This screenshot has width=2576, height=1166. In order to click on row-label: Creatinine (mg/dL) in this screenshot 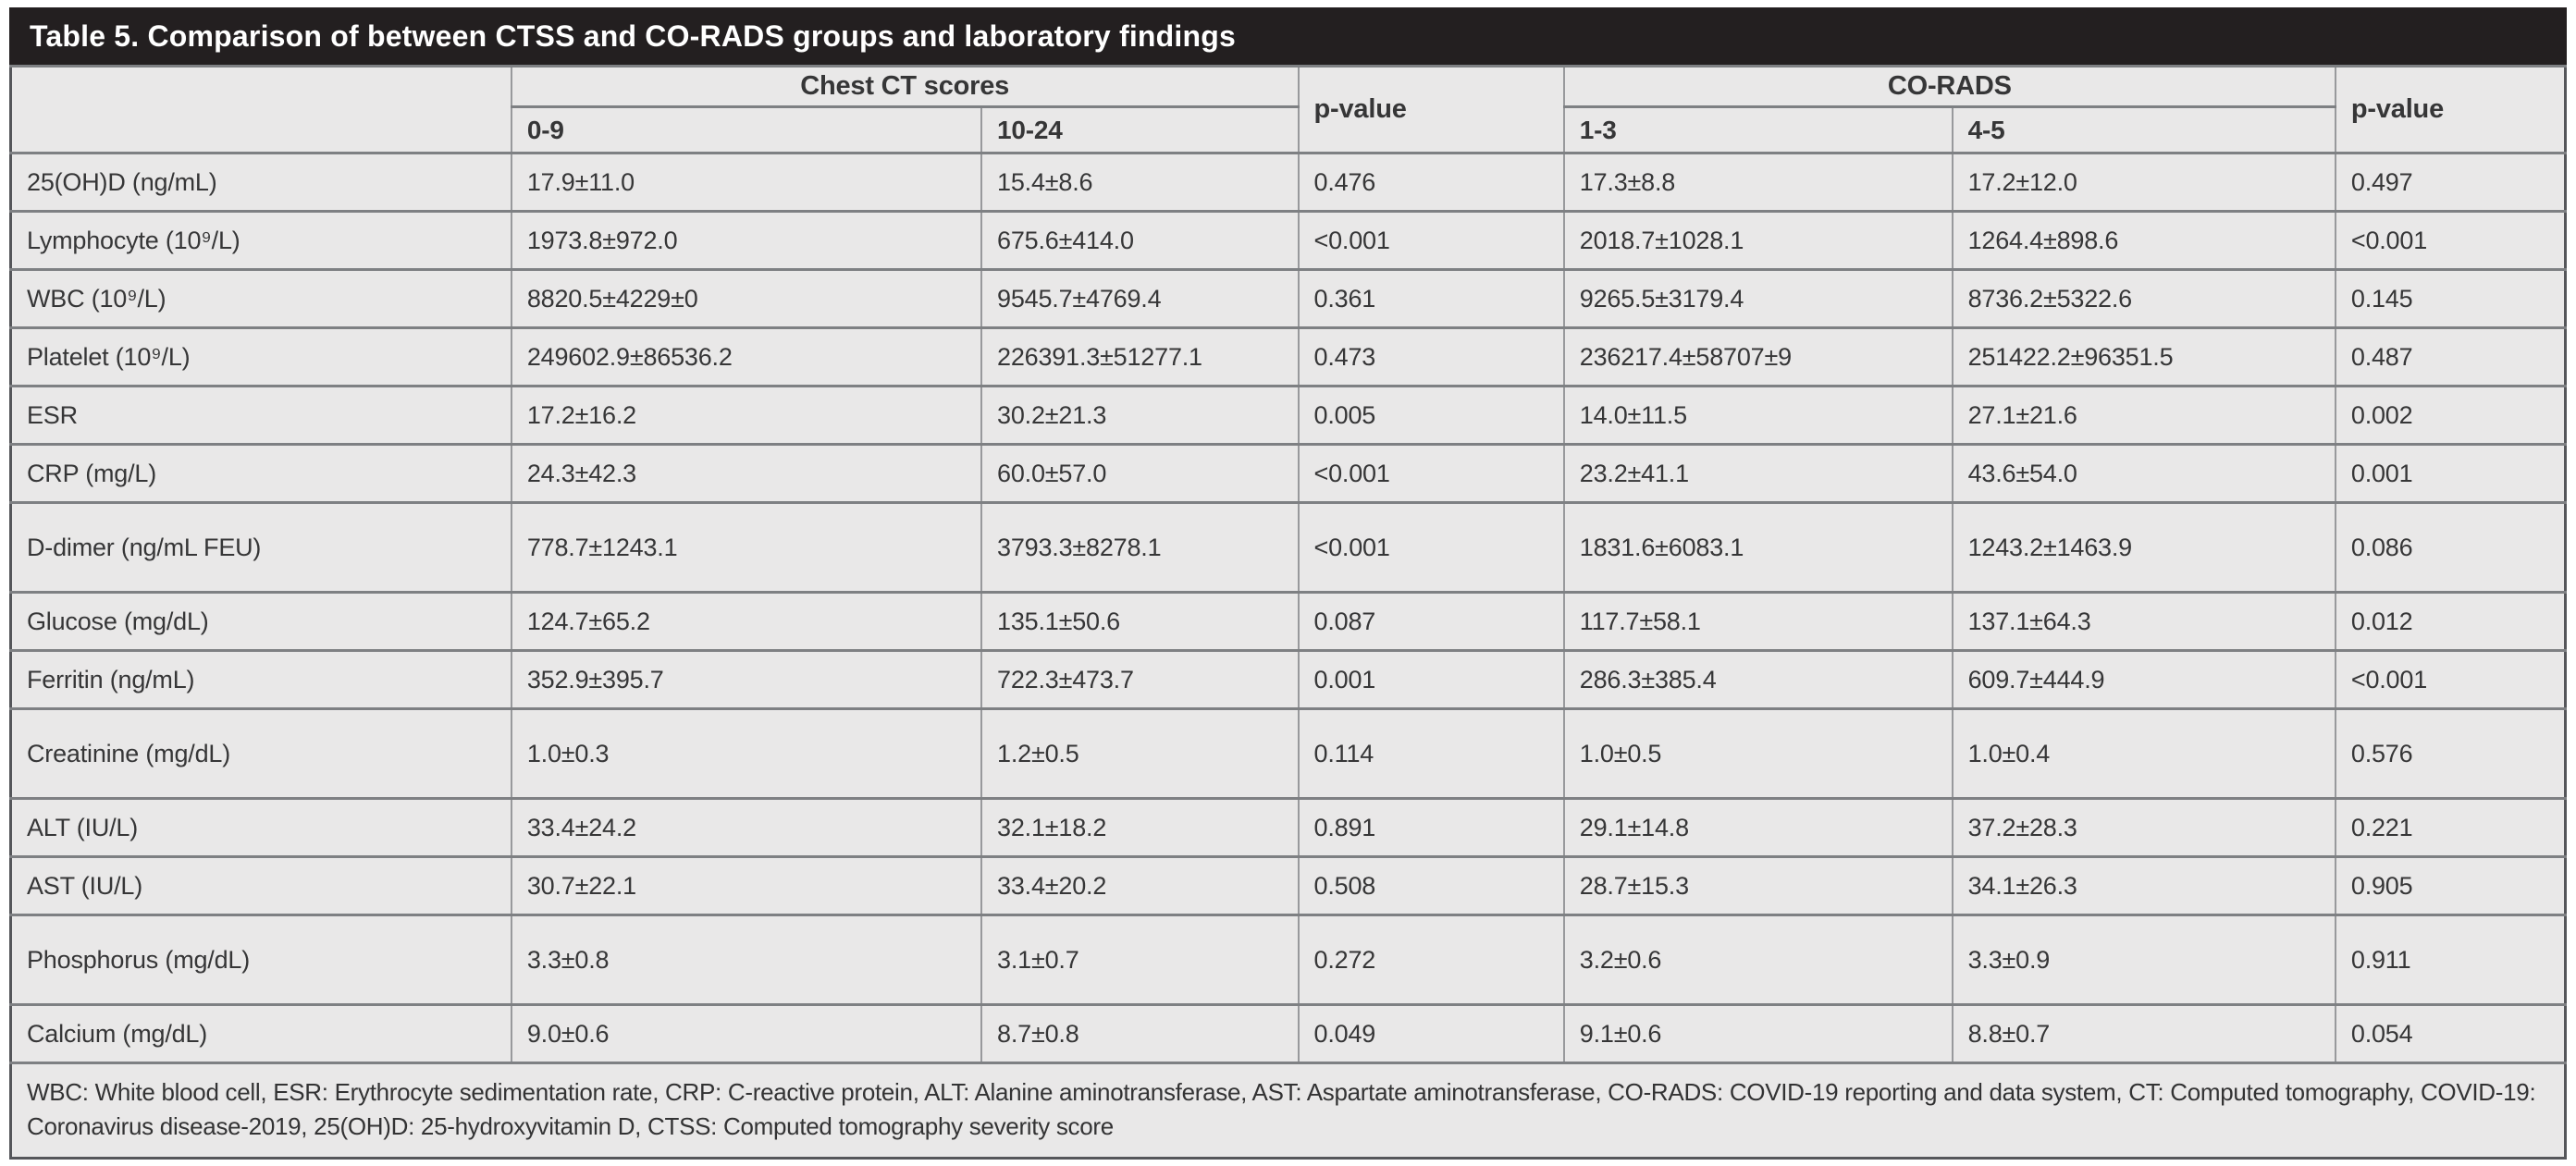, I will do `click(260, 753)`.